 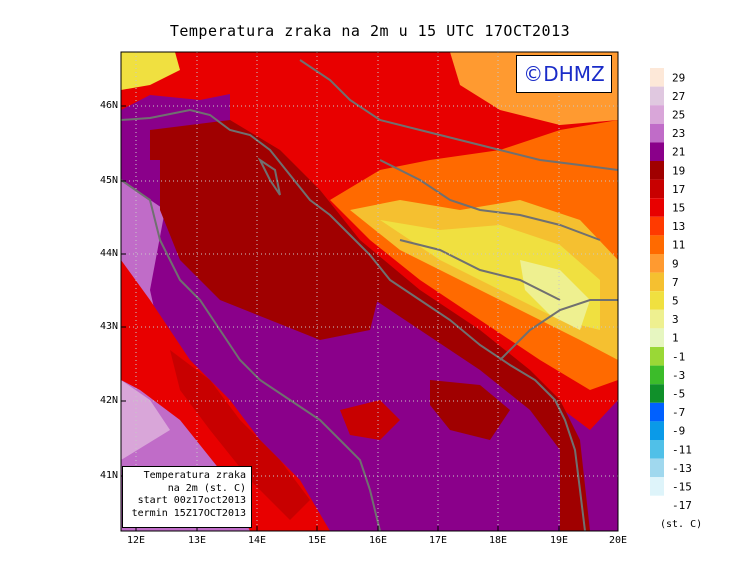 What do you see at coordinates (470, 410) in the screenshot?
I see `south-adriatic-patch` at bounding box center [470, 410].